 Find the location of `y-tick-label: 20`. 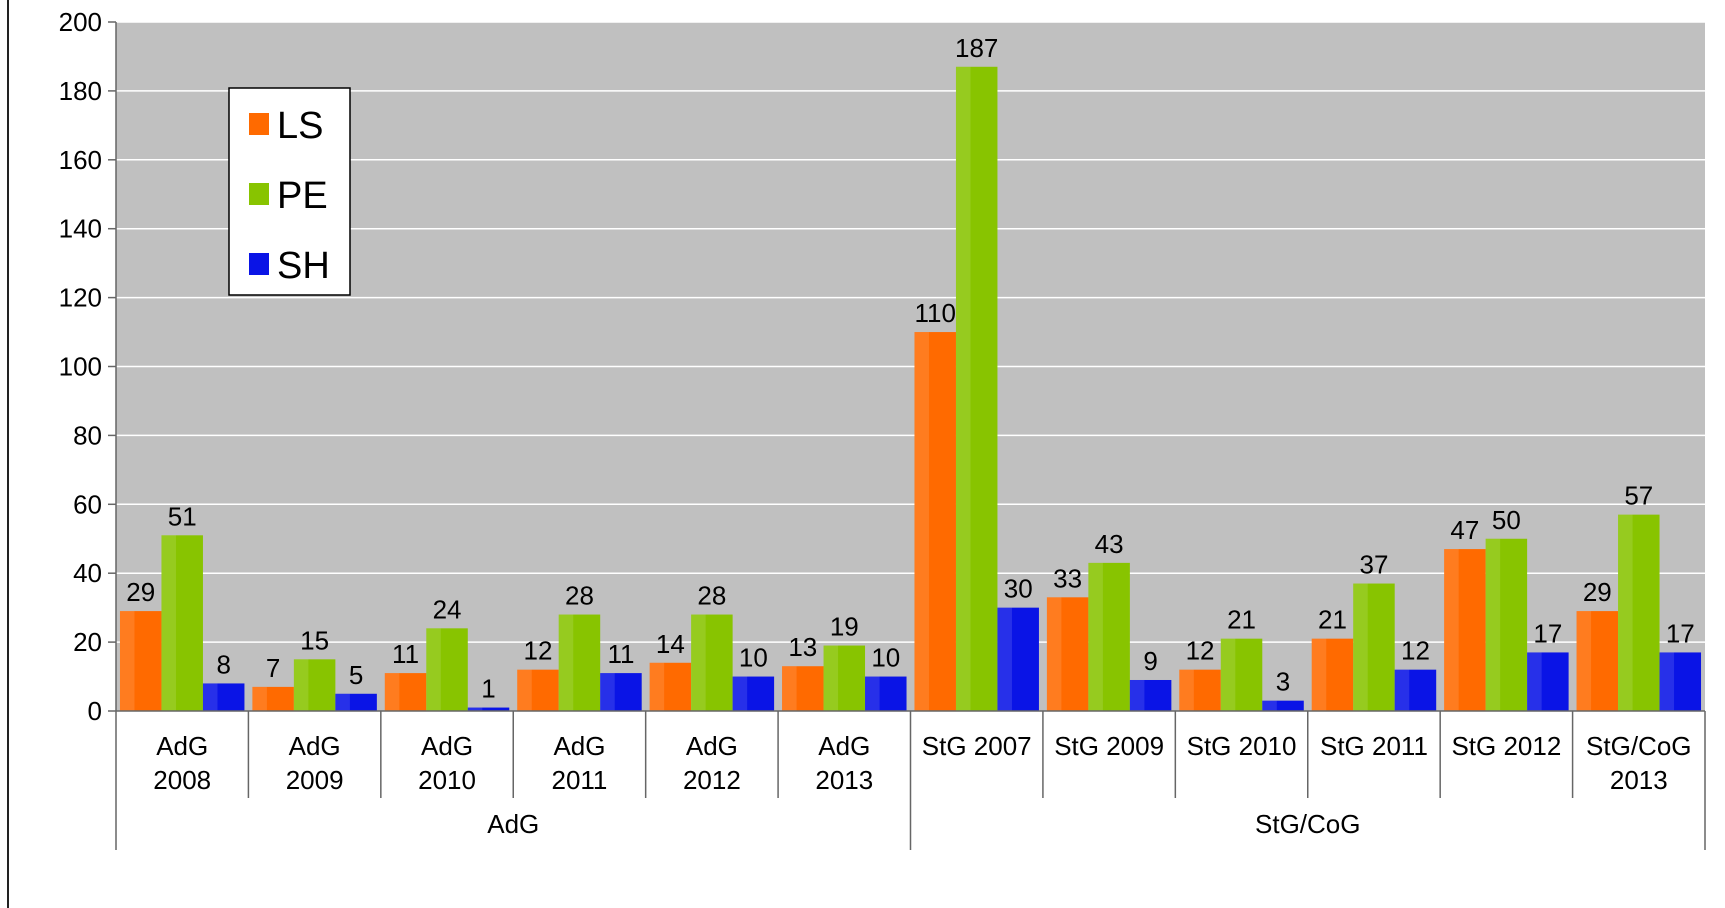

y-tick-label: 20 is located at coordinates (87, 642).